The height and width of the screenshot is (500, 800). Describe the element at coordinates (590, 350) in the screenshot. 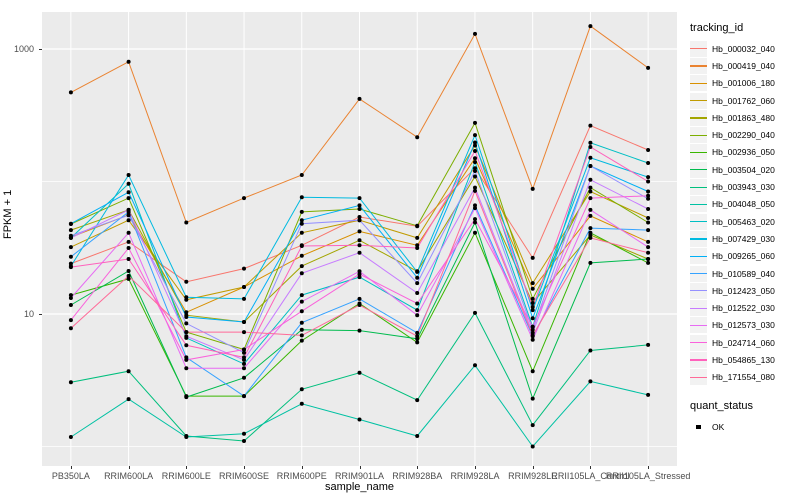

I see `point-Hb_003943_030-RRII105LA_Control` at that location.